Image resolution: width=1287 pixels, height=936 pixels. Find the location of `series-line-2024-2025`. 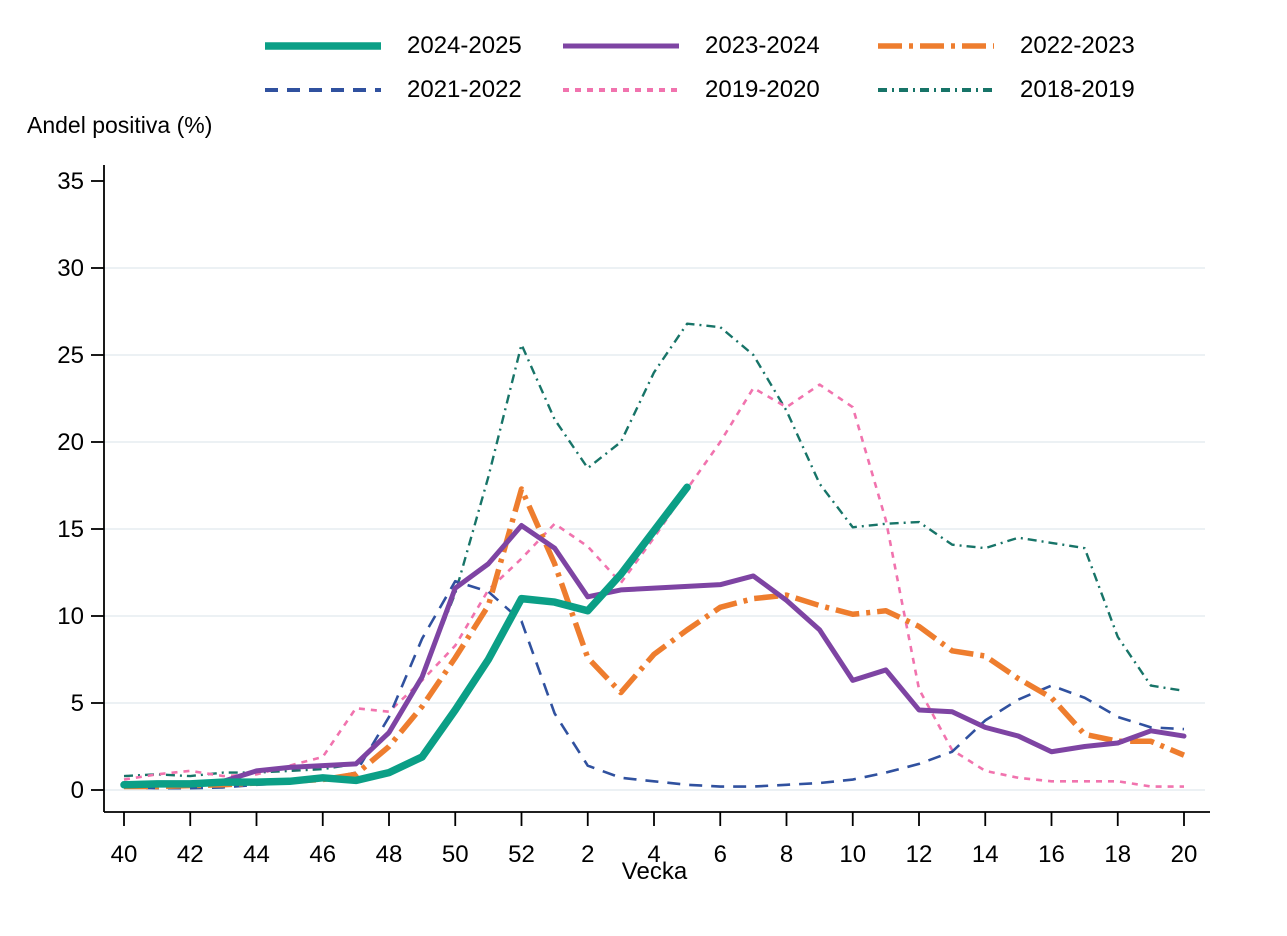

series-line-2024-2025 is located at coordinates (405, 636).